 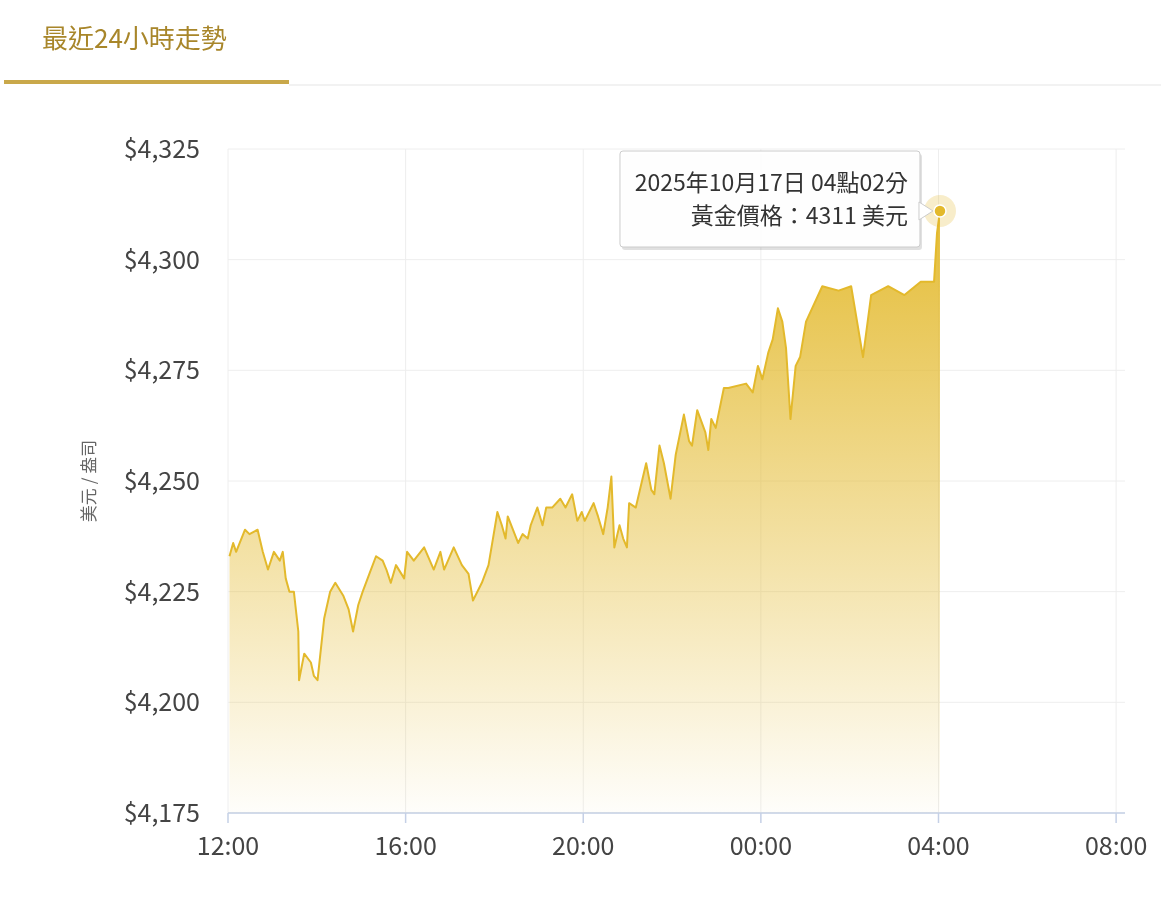 What do you see at coordinates (161, 257) in the screenshot?
I see `y-tick-label: $4,300` at bounding box center [161, 257].